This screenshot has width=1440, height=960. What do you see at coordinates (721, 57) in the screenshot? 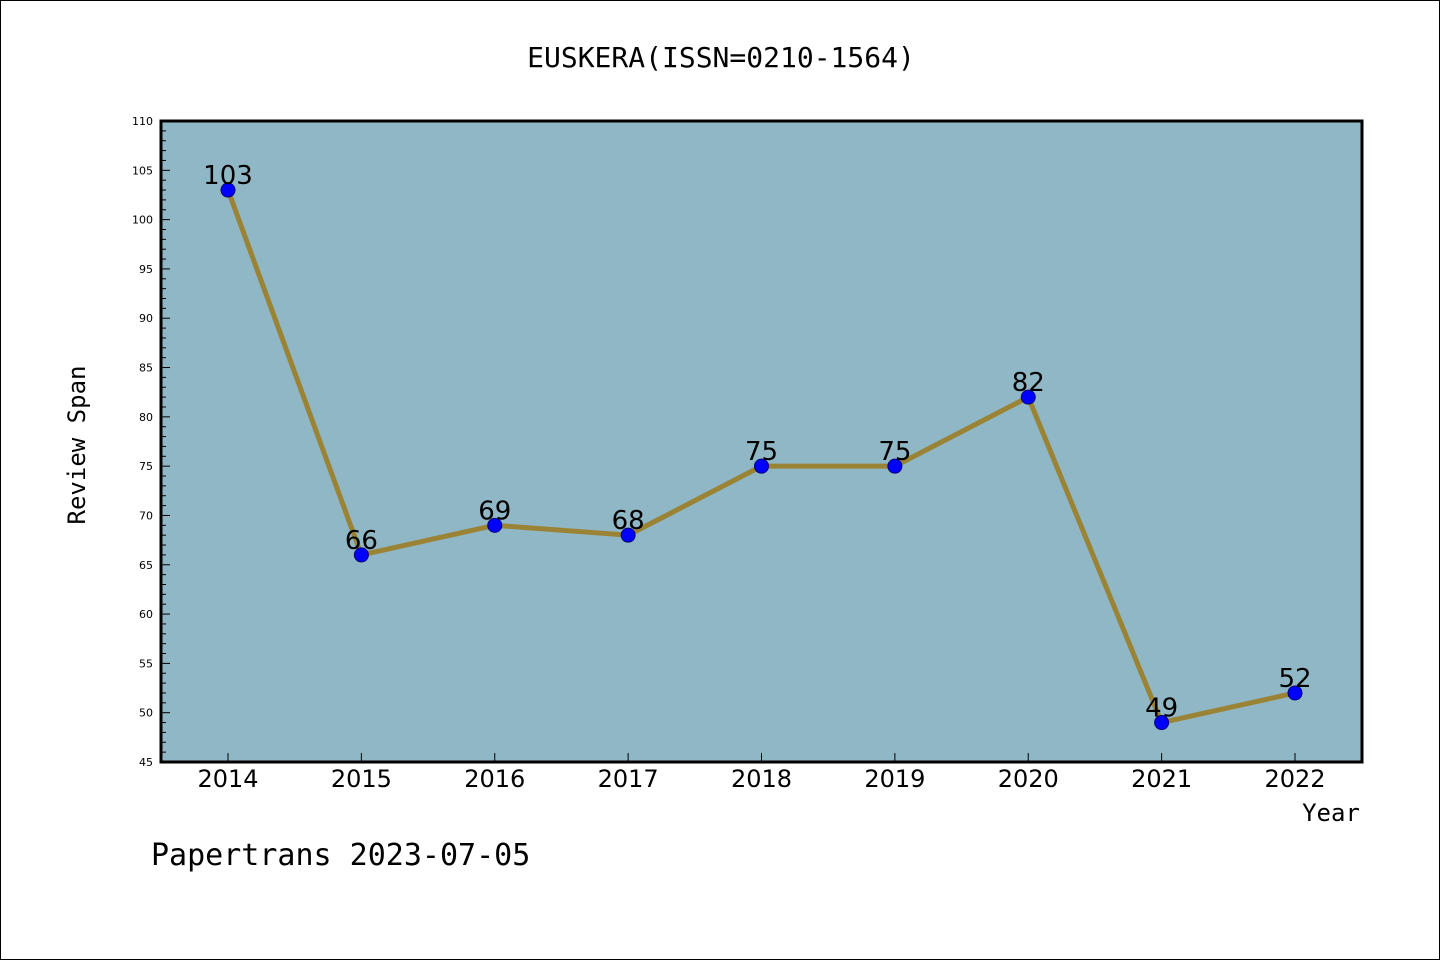
I see `chart-title: EUSKERA(ISSN=0210-1564)` at bounding box center [721, 57].